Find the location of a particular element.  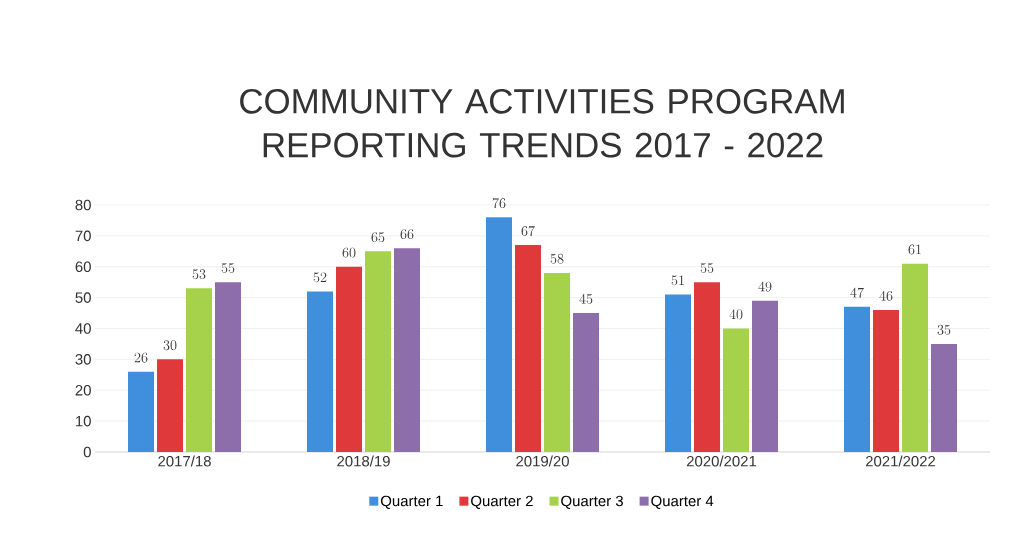

data-label: 45 is located at coordinates (586, 298).